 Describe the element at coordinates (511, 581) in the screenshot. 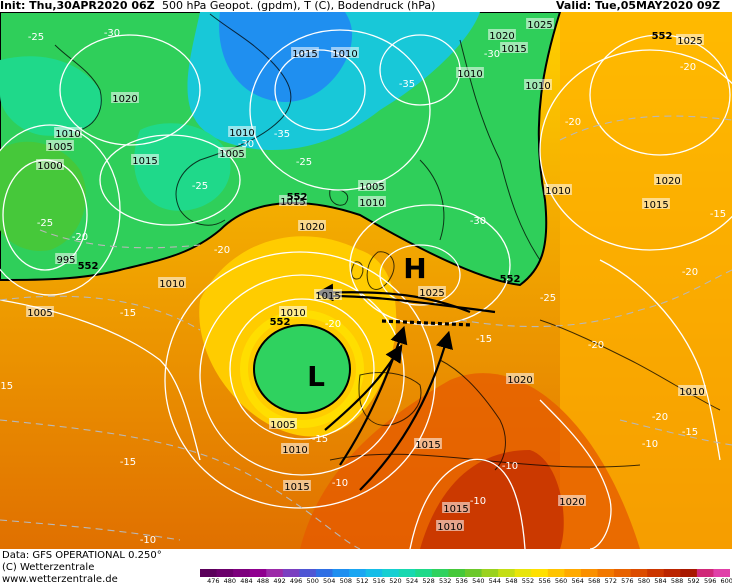

I see `colorbar-label: 548` at that location.